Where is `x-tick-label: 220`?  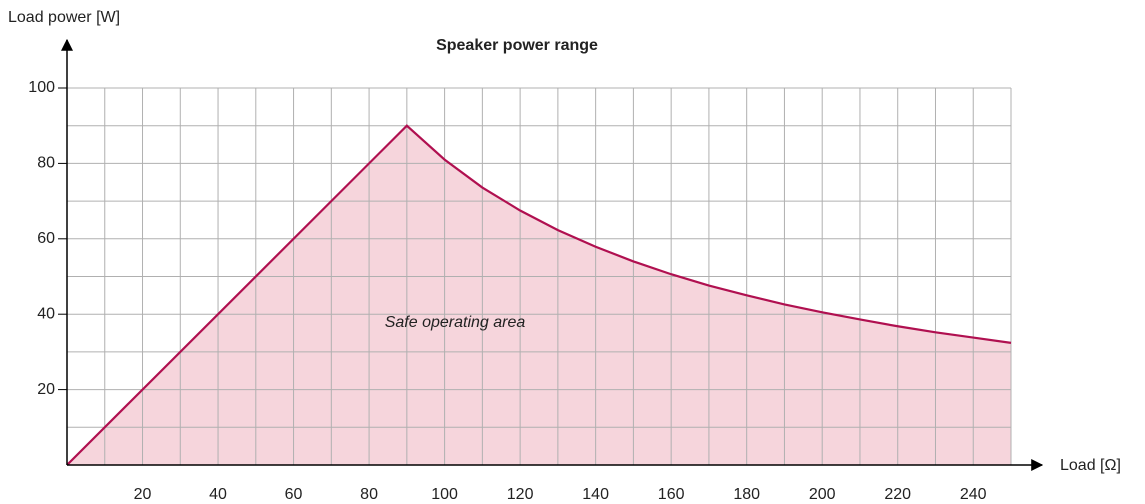
x-tick-label: 220 is located at coordinates (897, 494).